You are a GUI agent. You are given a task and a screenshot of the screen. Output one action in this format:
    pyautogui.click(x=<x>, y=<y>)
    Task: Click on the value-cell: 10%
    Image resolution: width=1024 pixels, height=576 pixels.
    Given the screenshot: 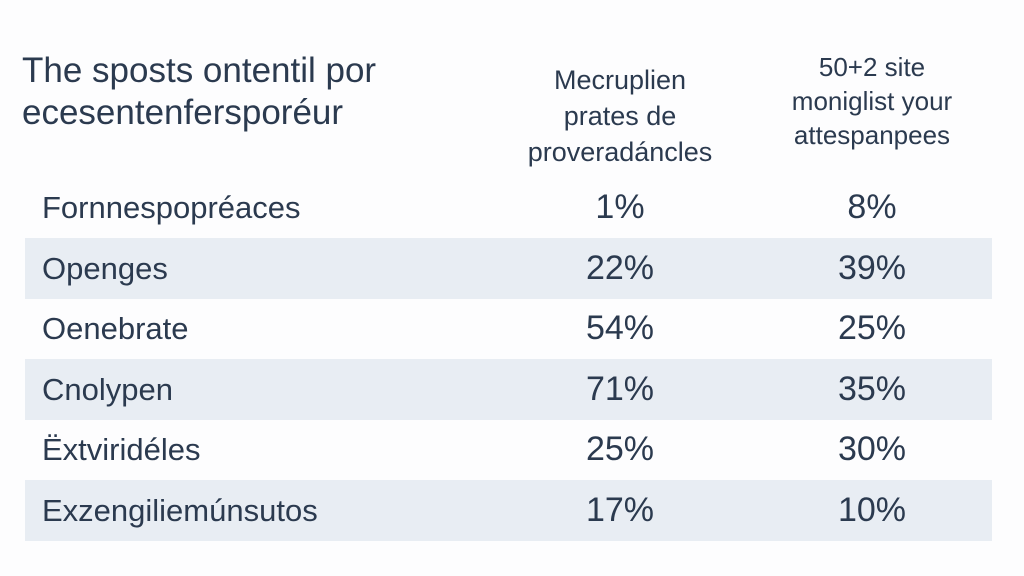 What is the action you would take?
    pyautogui.click(x=872, y=510)
    